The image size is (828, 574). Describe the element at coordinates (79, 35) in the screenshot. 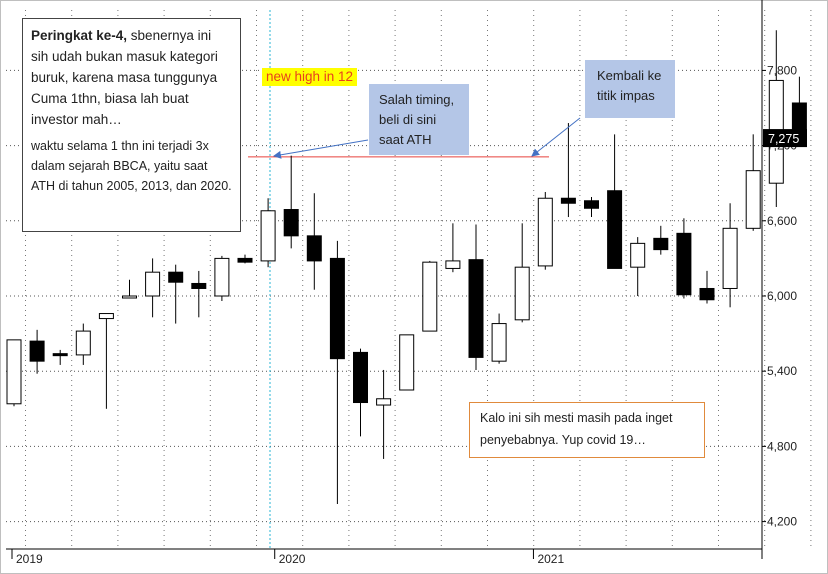

I see `annotation-main-title: Peringkat ke-4,` at that location.